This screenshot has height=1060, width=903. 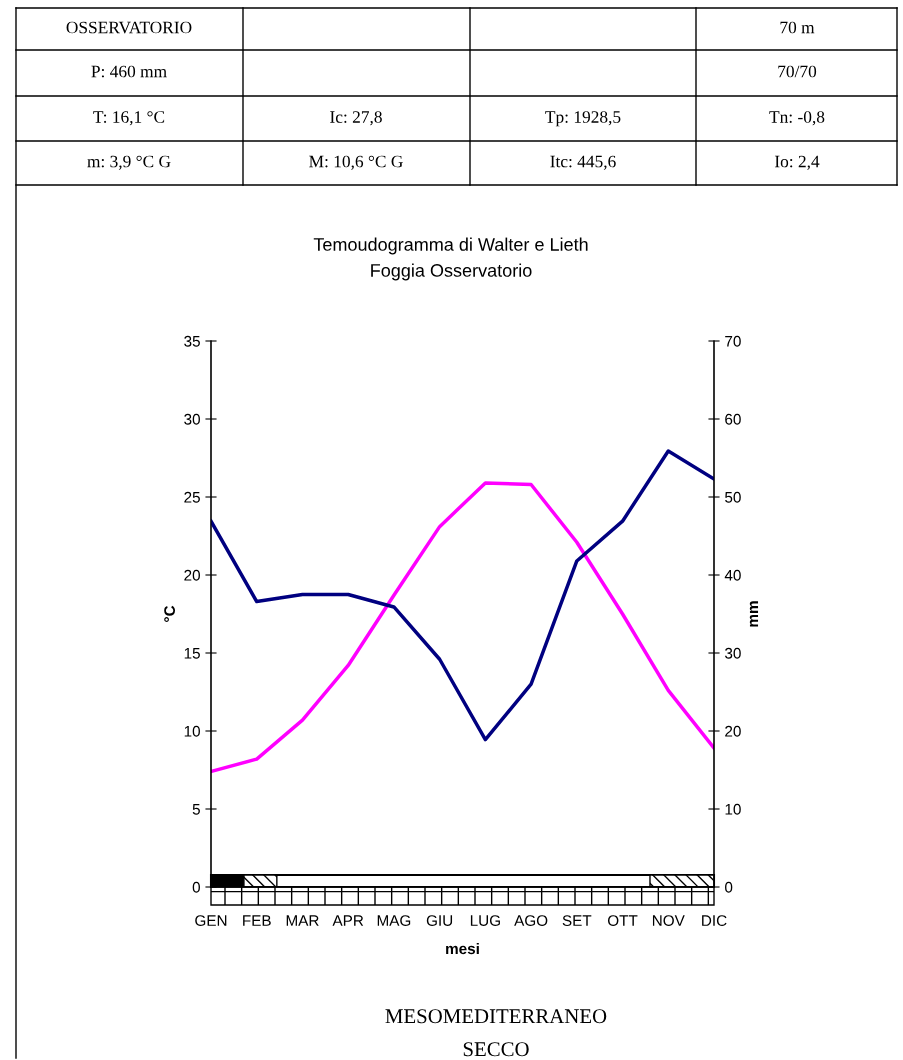 What do you see at coordinates (394, 920) in the screenshot?
I see `x-tick-label: MAG` at bounding box center [394, 920].